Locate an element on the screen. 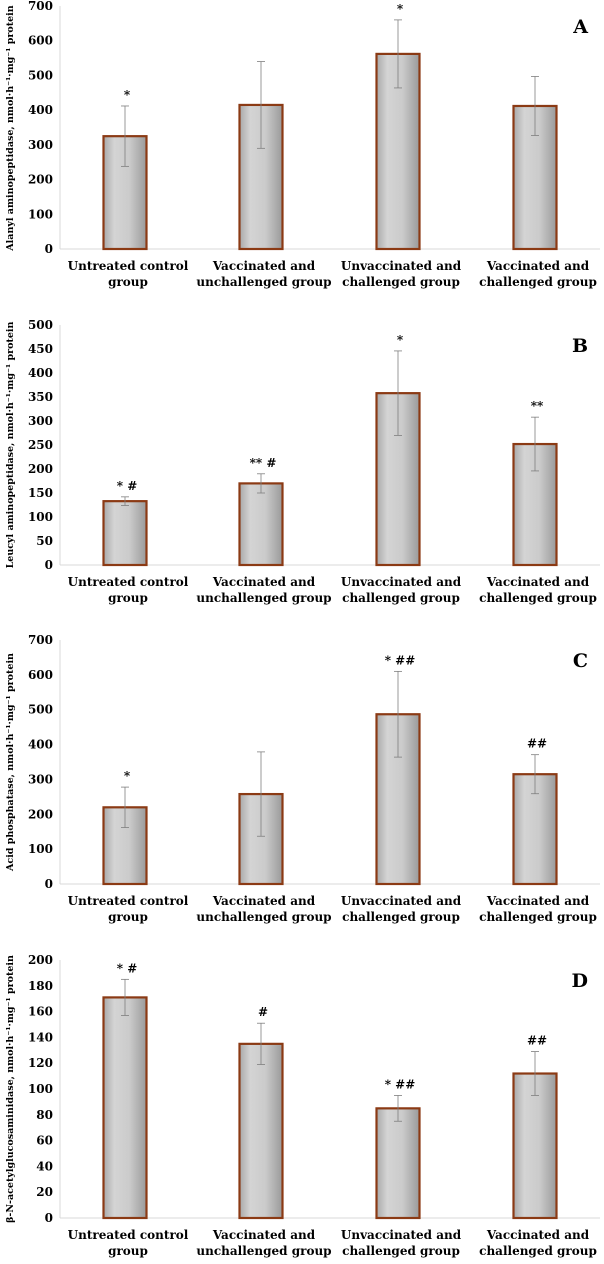 The width and height of the screenshot is (604, 1264). significance-label: ** is located at coordinates (537, 406).